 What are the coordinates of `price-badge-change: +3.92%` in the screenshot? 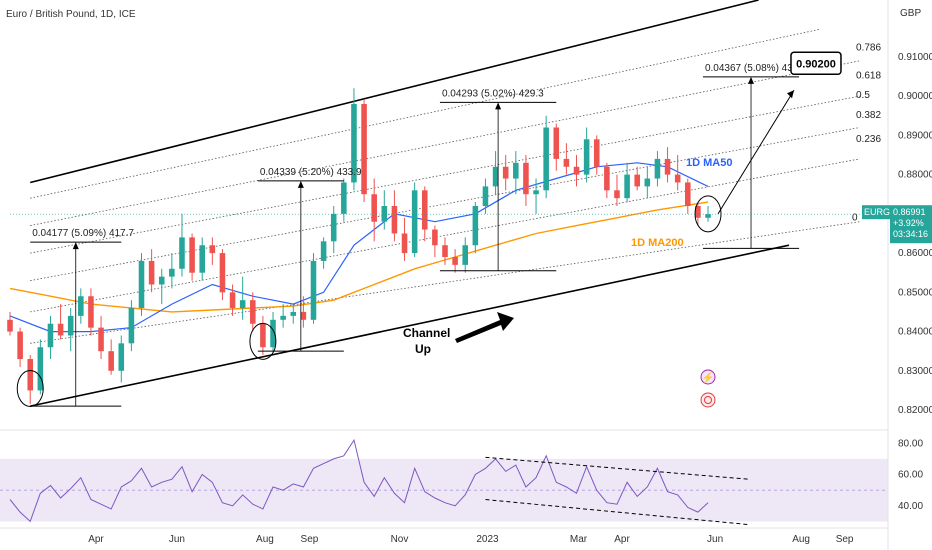 It's located at (908, 223).